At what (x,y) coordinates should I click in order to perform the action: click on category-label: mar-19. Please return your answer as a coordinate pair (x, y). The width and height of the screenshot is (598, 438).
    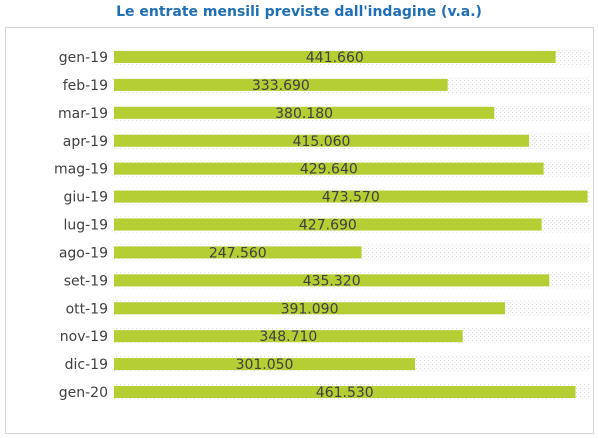
    Looking at the image, I should click on (83, 114).